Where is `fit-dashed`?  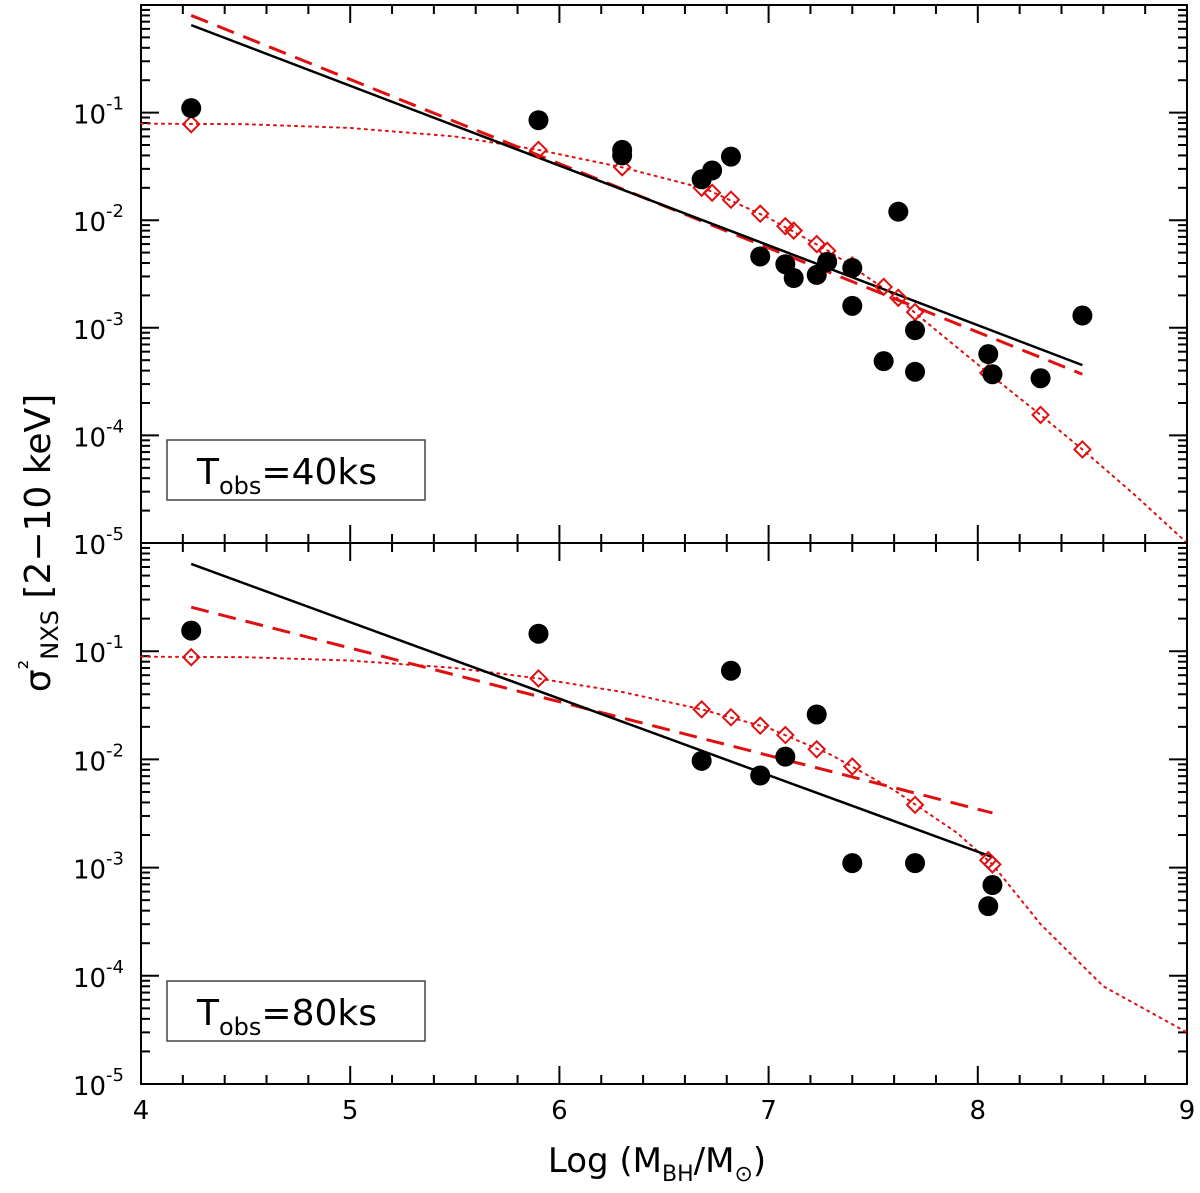
fit-dashed is located at coordinates (591, 710).